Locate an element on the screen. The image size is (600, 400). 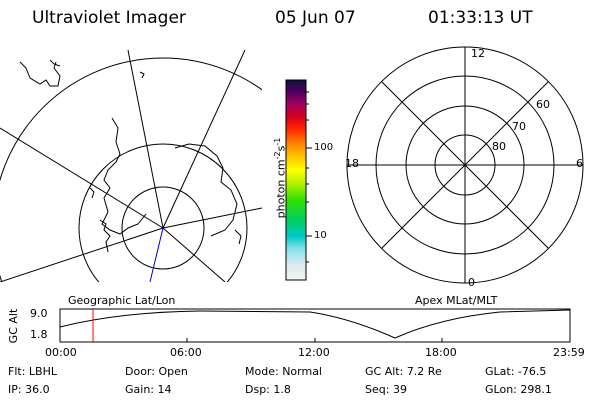
param-mode: Mode: Normal is located at coordinates (283, 371).